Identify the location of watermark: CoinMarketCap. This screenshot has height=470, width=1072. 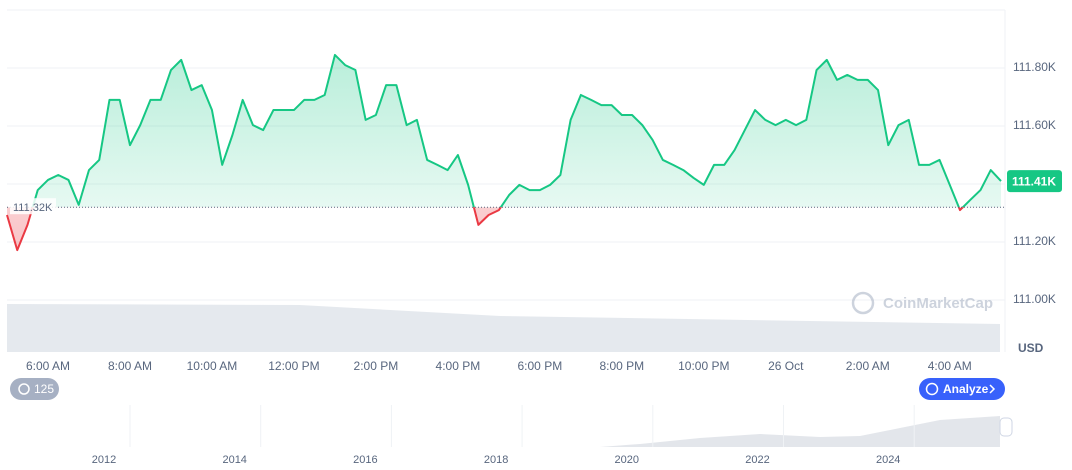
(938, 303).